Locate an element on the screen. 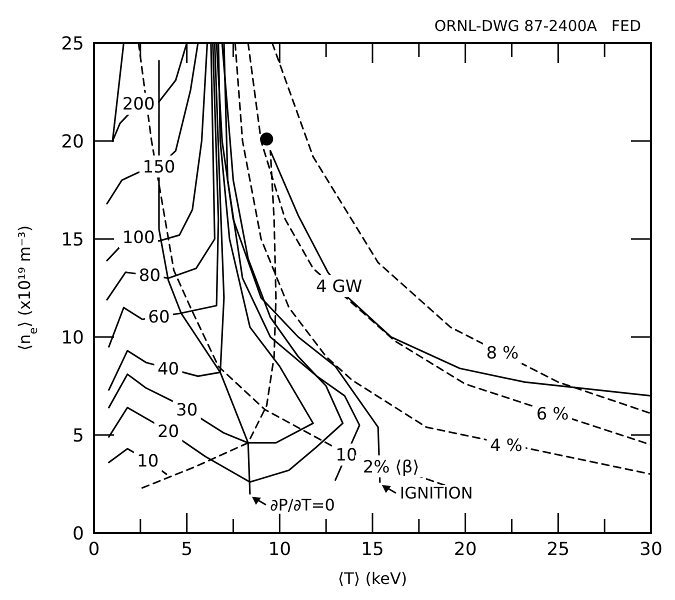 The height and width of the screenshot is (600, 675). annotation: ∂P/∂T=0 is located at coordinates (302, 504).